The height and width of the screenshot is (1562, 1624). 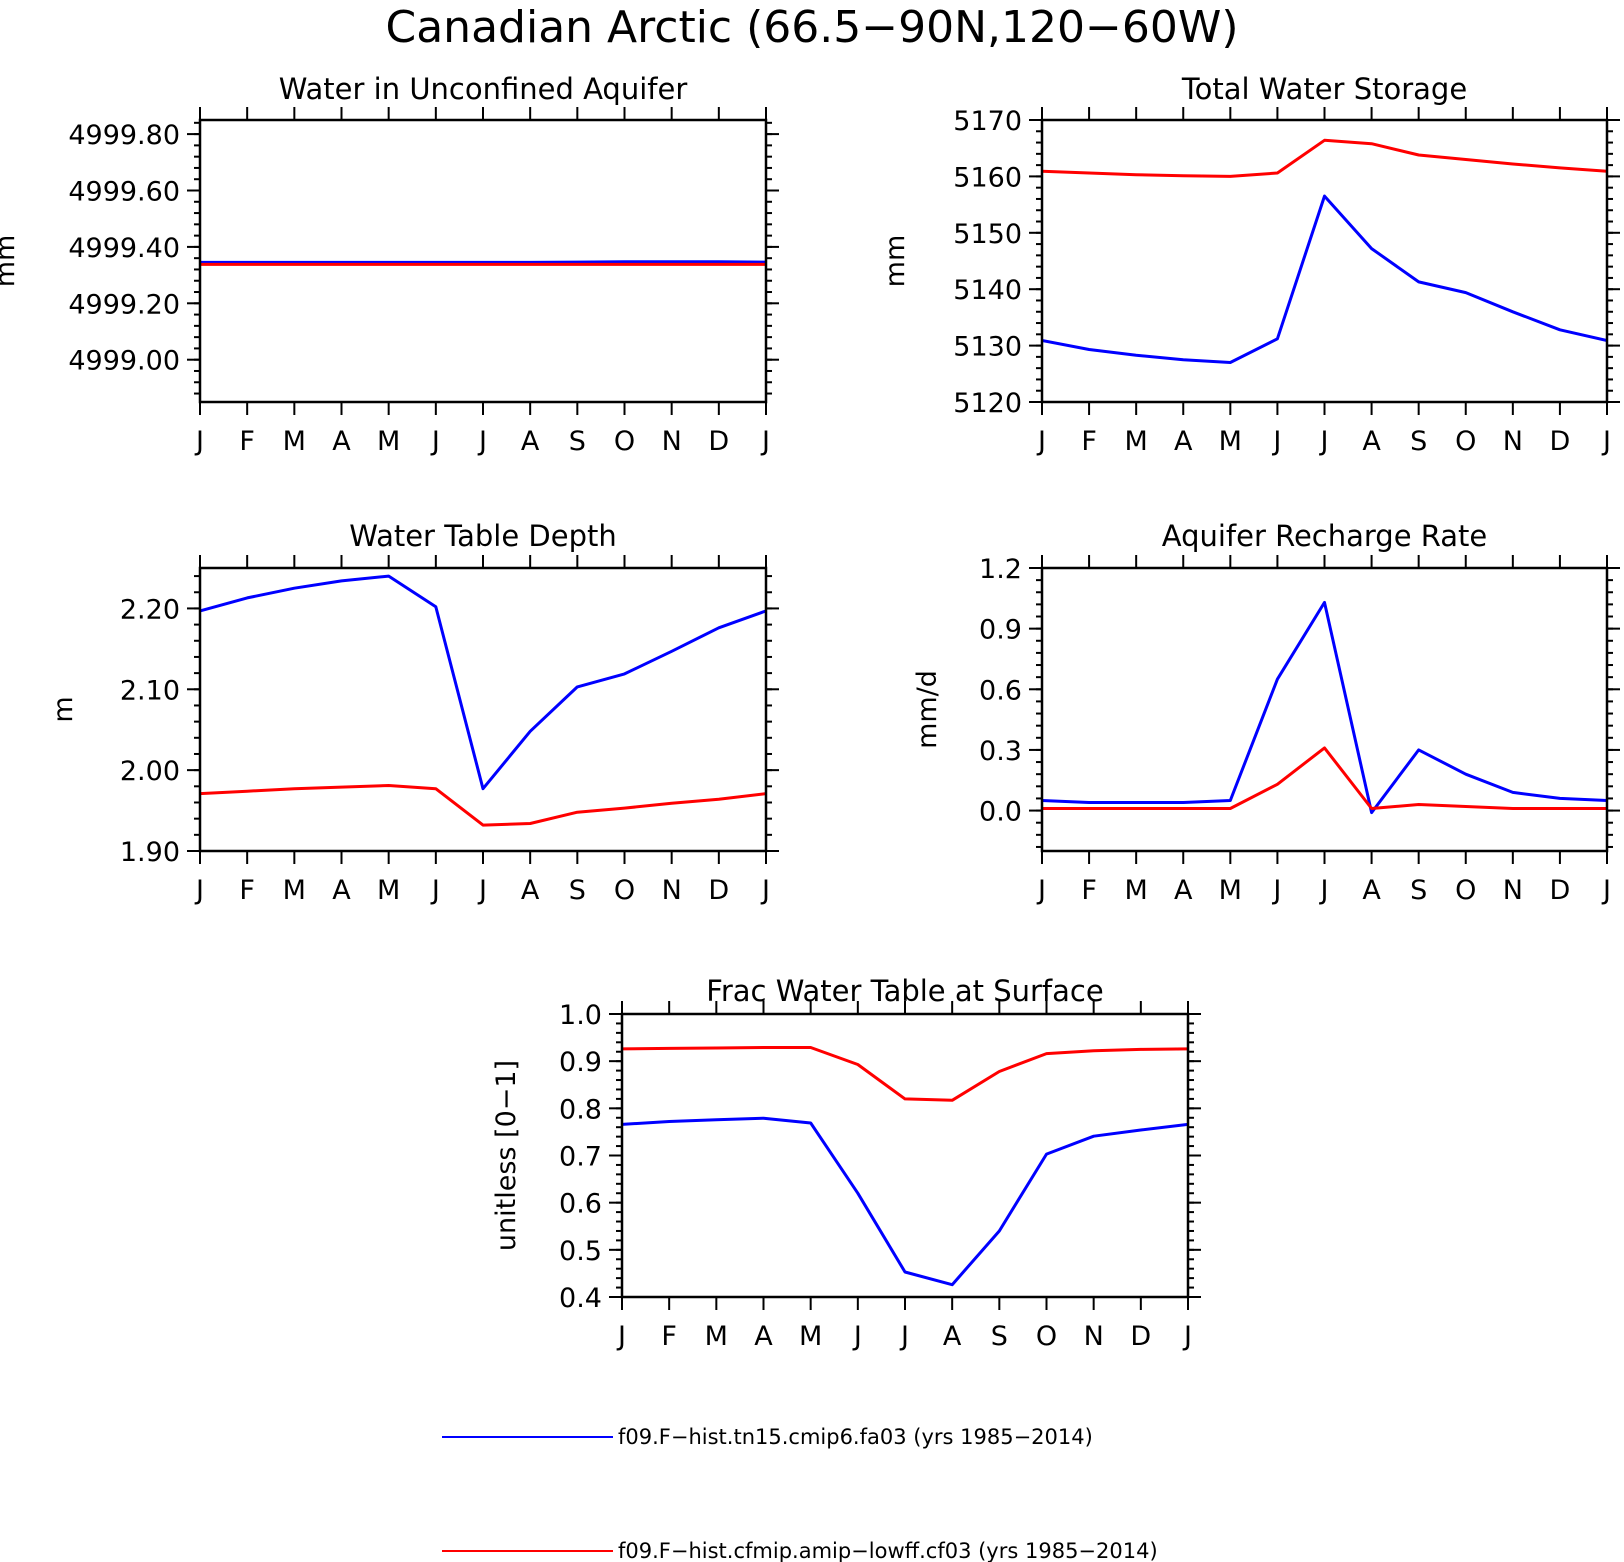 I want to click on y-tick-label: 2.20, so click(x=150, y=609).